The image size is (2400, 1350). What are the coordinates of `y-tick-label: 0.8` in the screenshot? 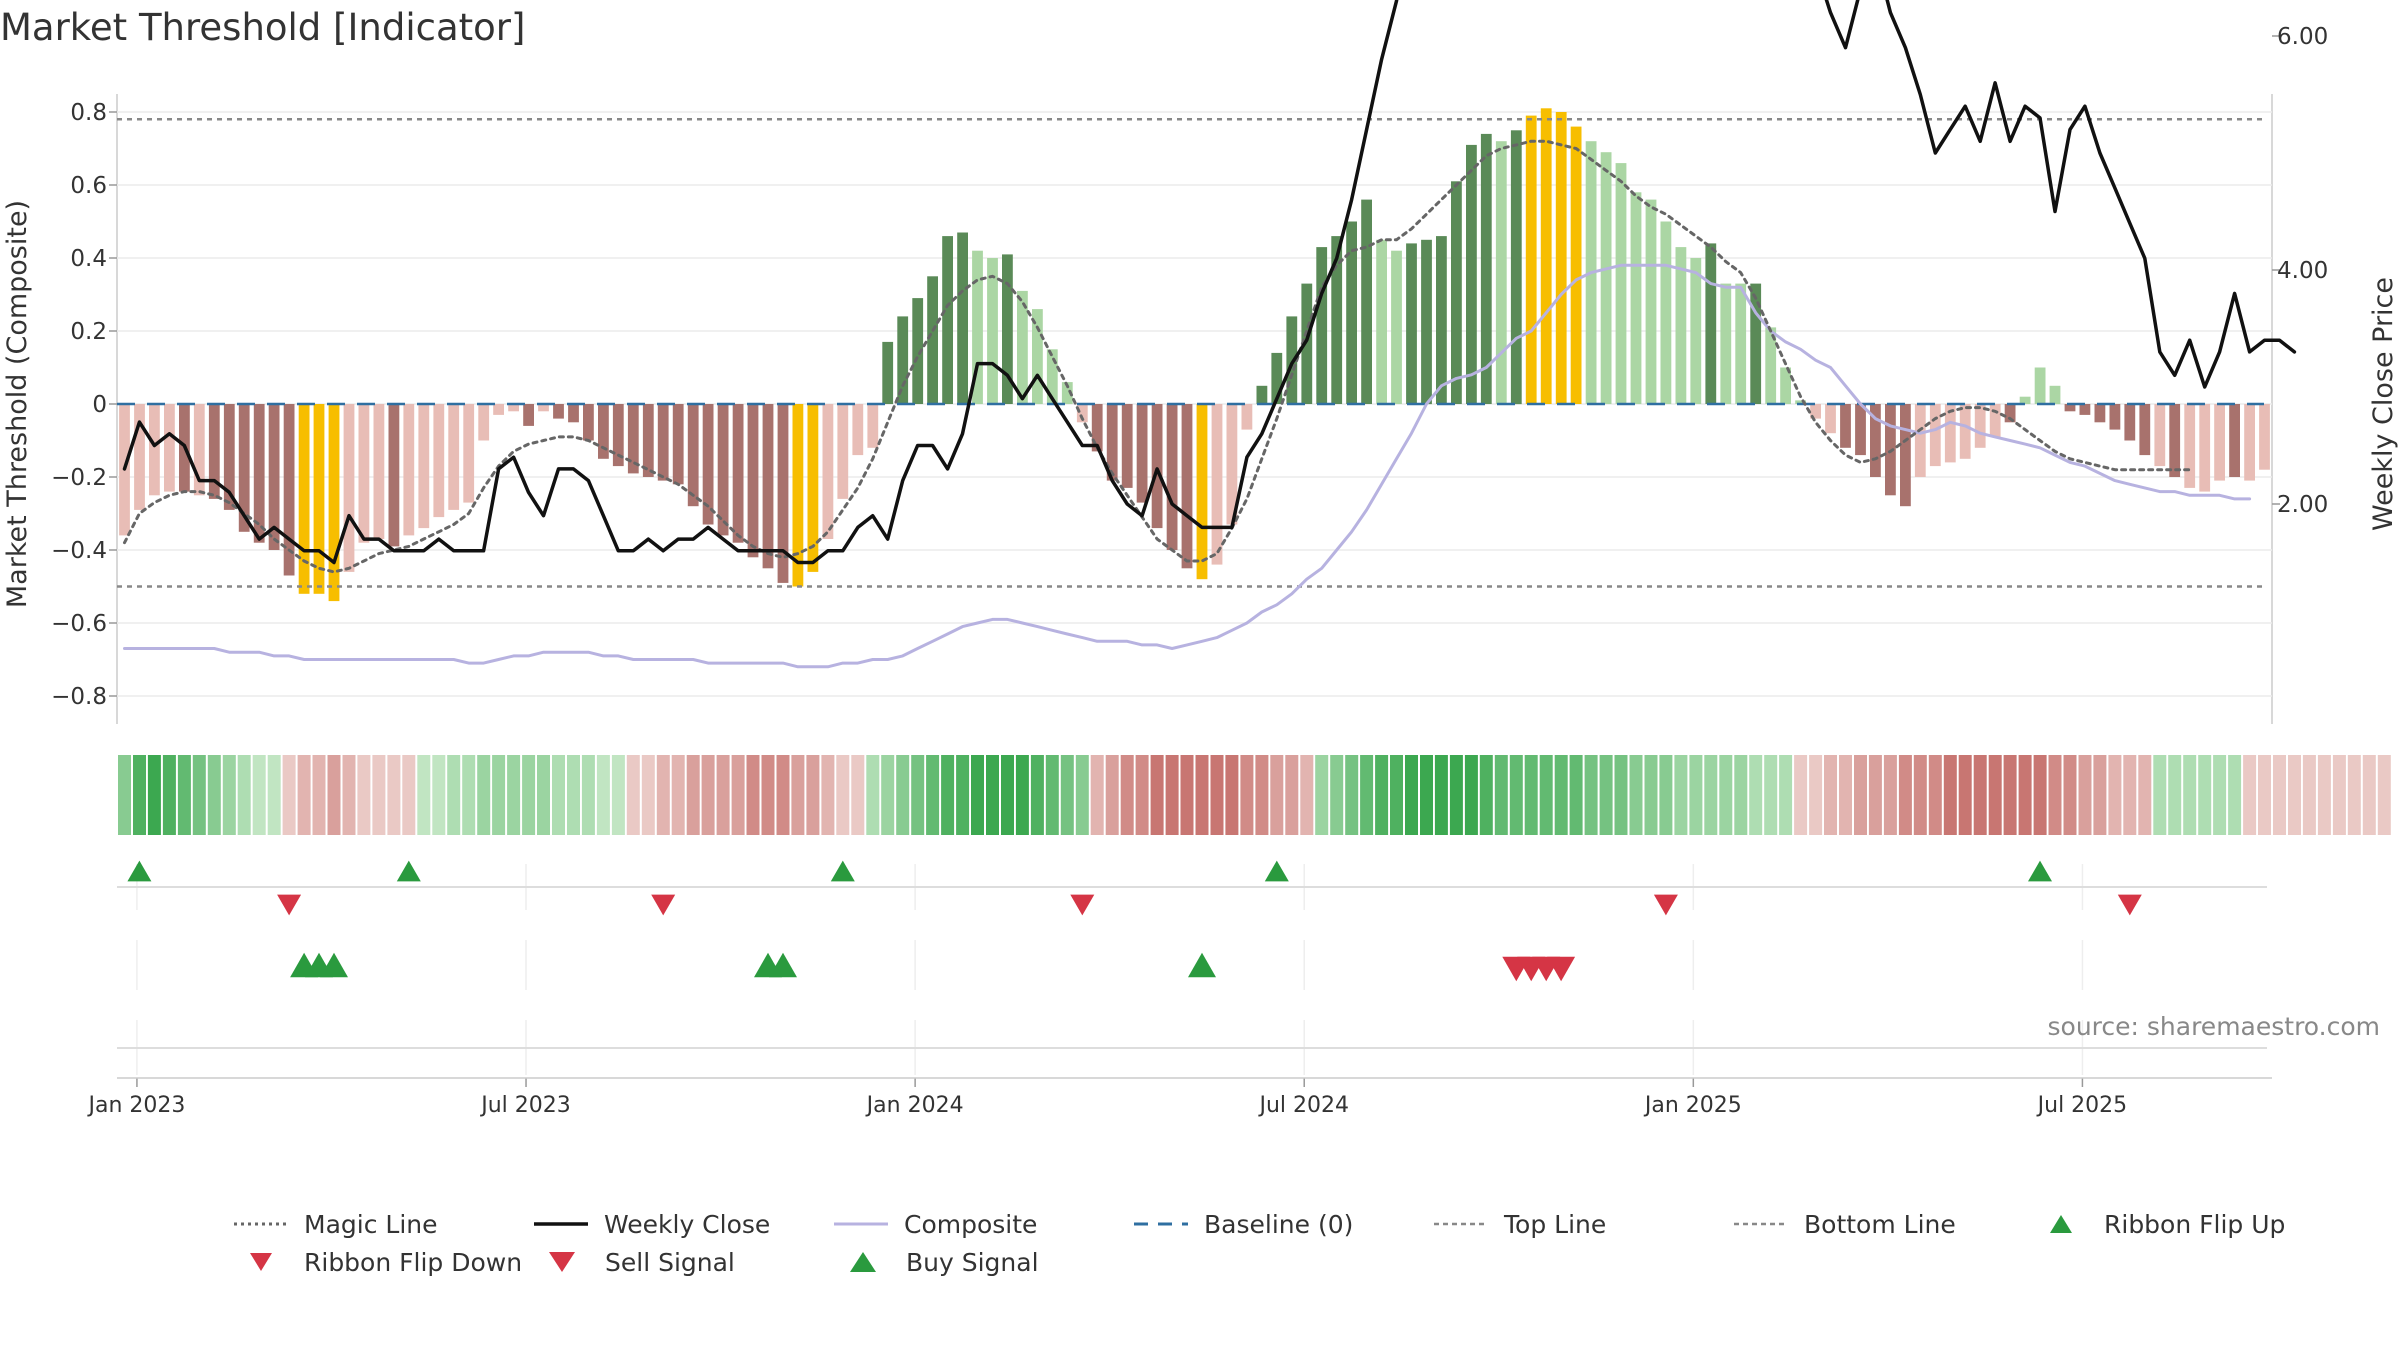 It's located at (88, 113).